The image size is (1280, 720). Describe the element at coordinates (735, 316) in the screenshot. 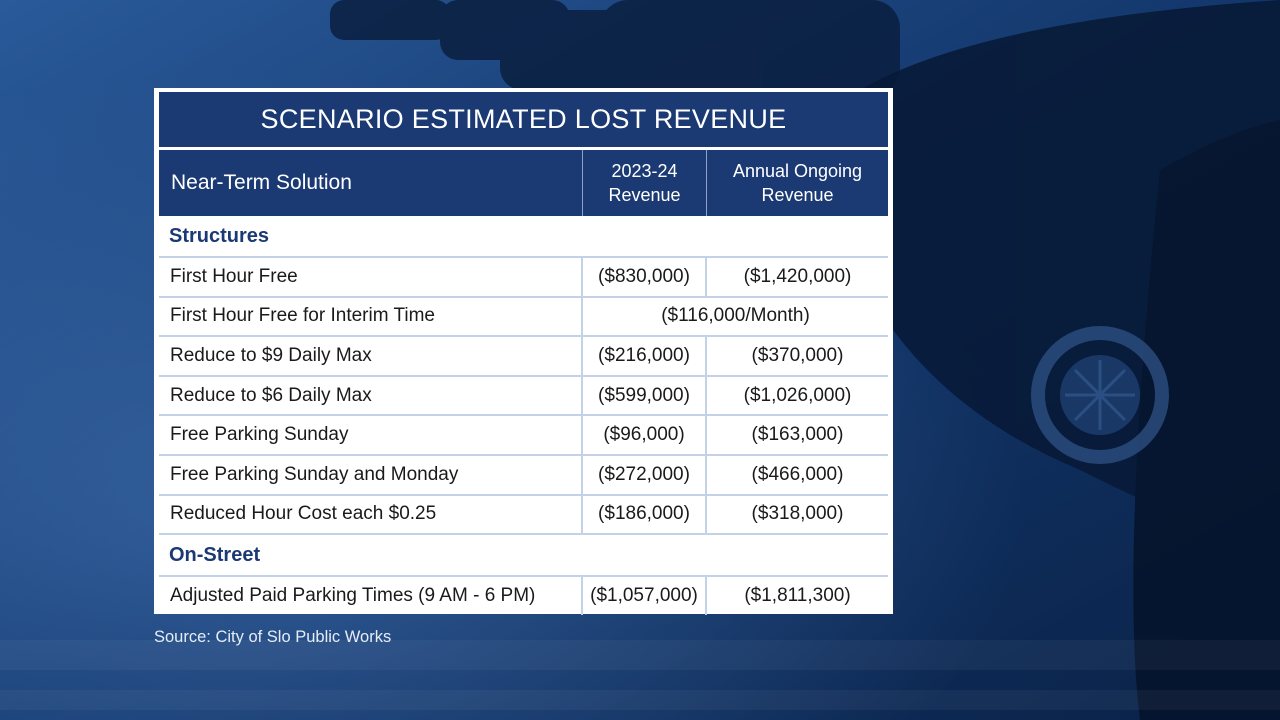

I see `row-spanning-value: ($116,000/Month)` at that location.